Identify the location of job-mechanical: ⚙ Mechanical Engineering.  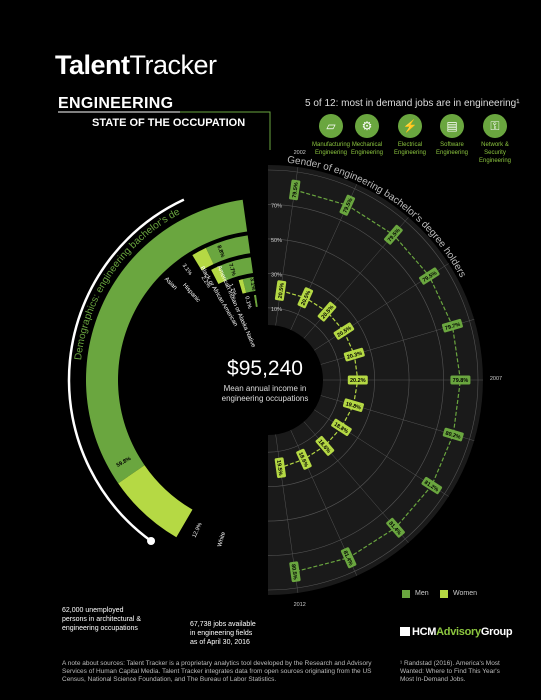
(367, 135).